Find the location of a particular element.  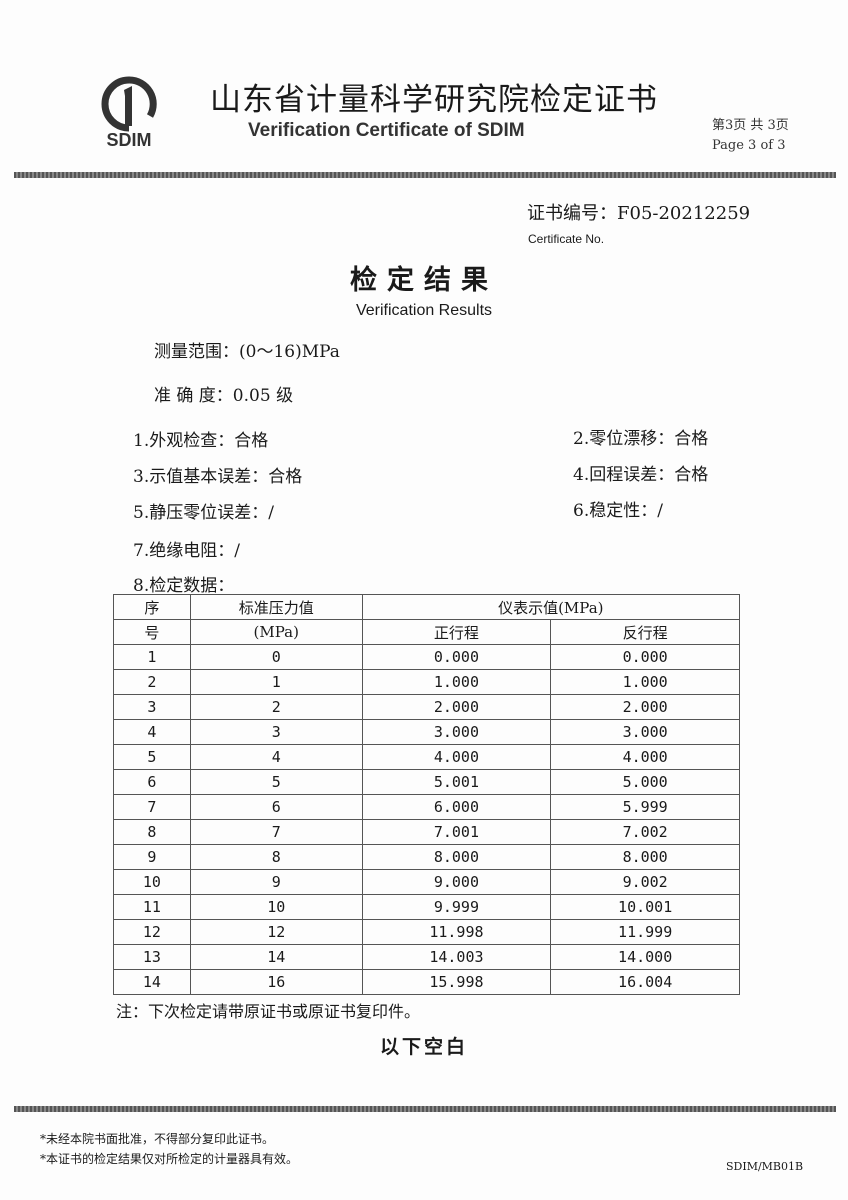

reverse-reading: 14.000 is located at coordinates (645, 957).